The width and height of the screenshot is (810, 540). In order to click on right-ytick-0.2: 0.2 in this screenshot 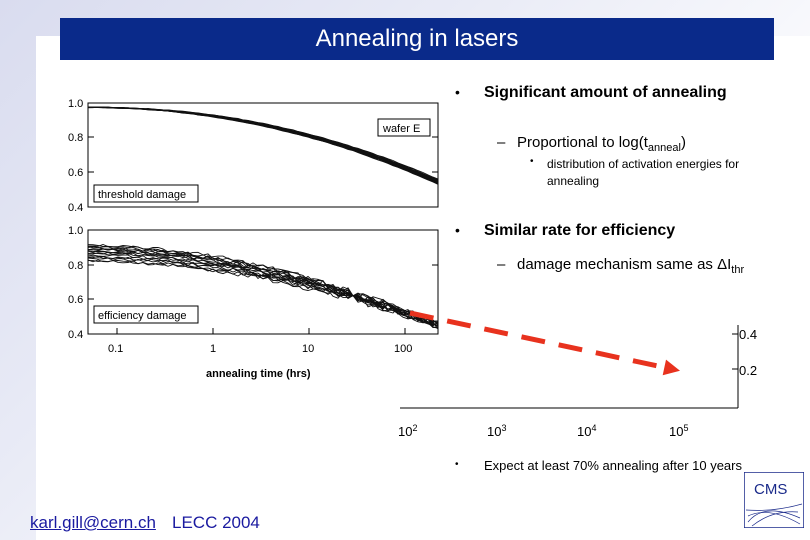, I will do `click(748, 370)`.